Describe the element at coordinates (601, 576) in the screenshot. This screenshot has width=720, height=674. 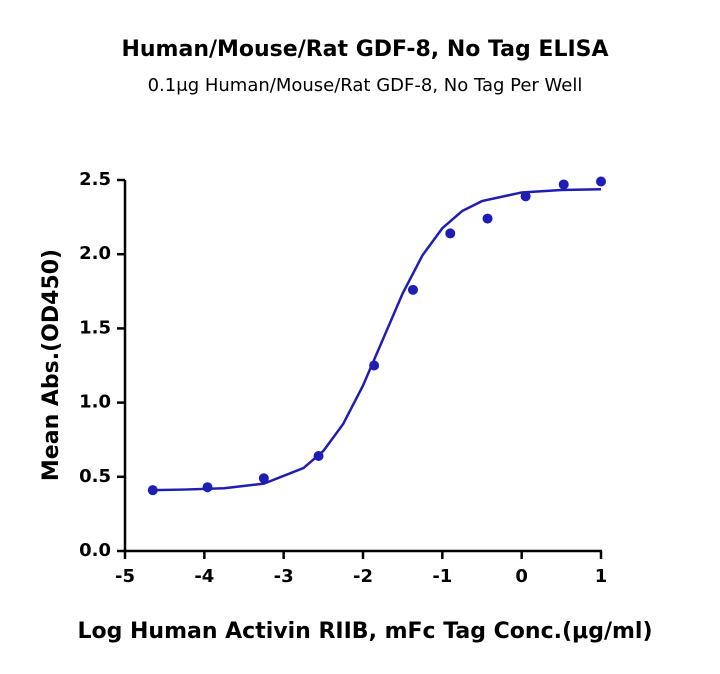
I see `x-tick-label: 1` at that location.